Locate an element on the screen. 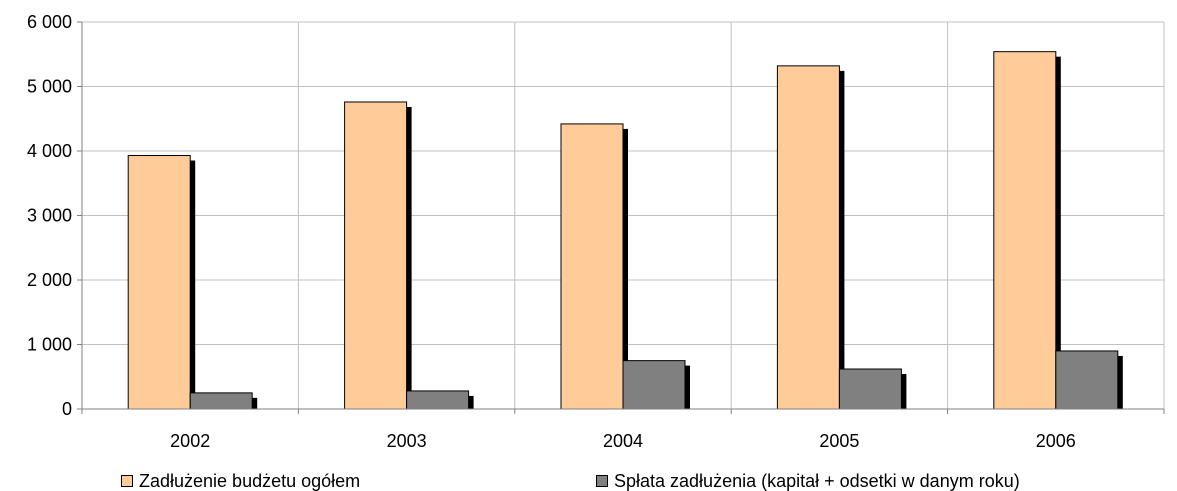 The height and width of the screenshot is (491, 1177). legend-label-series-1: Zadłużenie budżetu ogółem is located at coordinates (250, 481).